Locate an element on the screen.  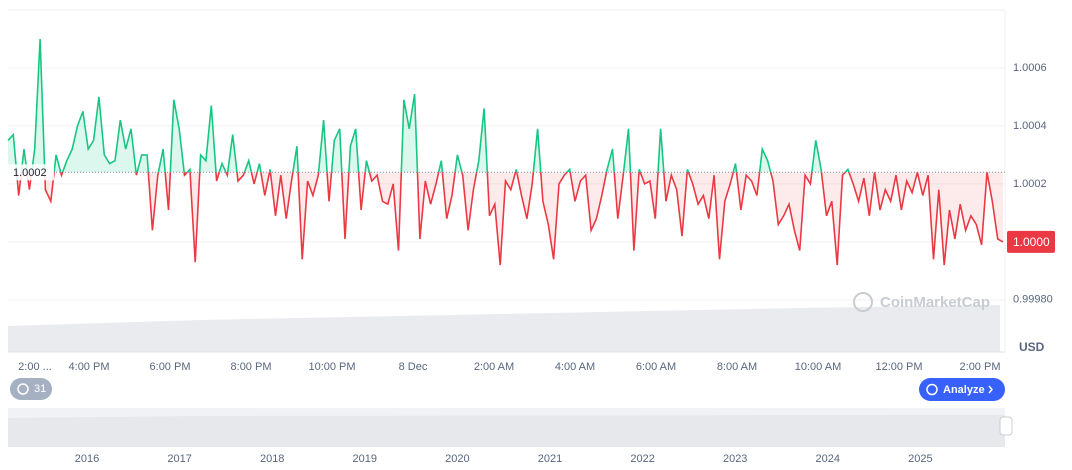
y-tick-label: 1.0002 is located at coordinates (1030, 184).